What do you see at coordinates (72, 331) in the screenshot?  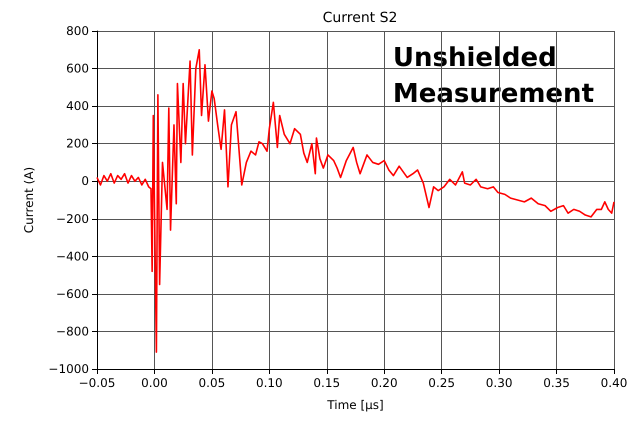 I see `y-tick-label: −800` at bounding box center [72, 331].